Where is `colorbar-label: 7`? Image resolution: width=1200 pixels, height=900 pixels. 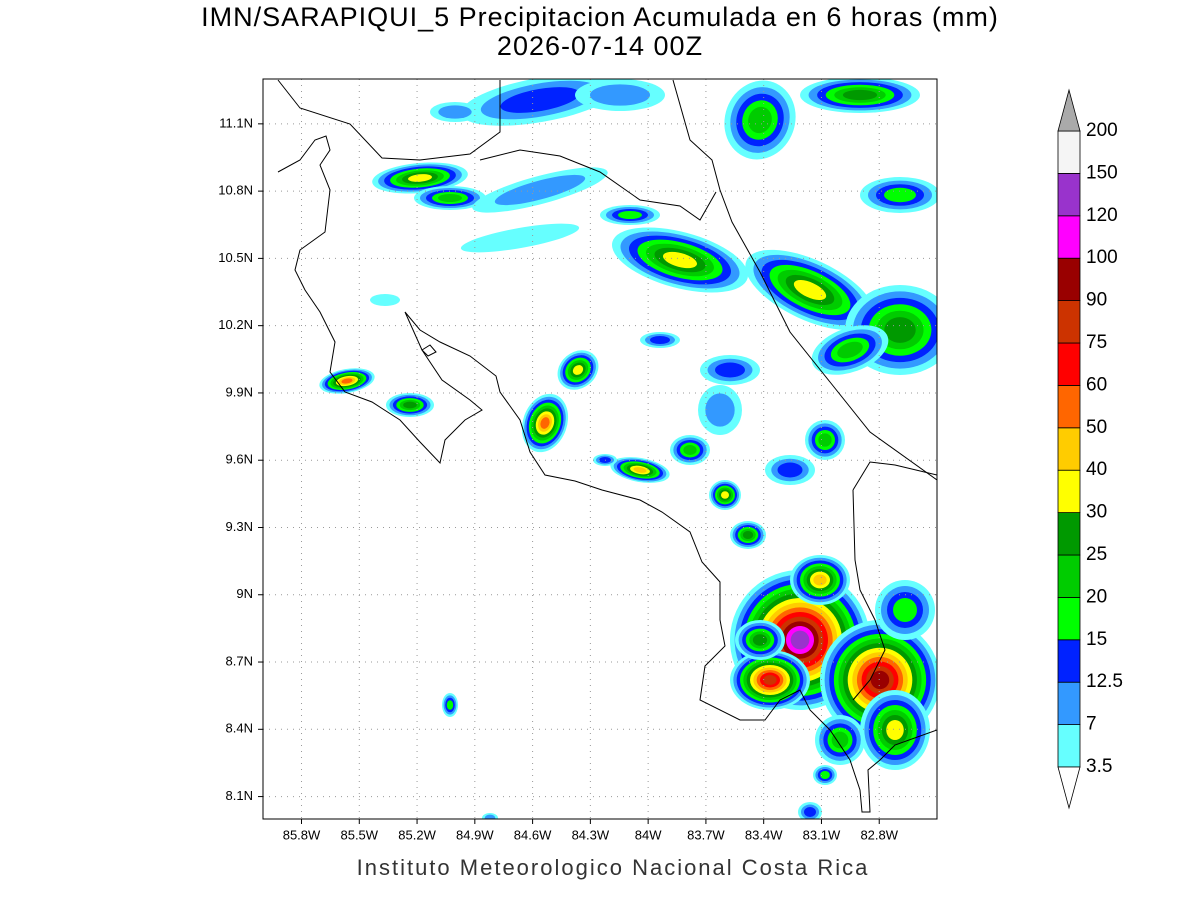 colorbar-label: 7 is located at coordinates (1091, 724).